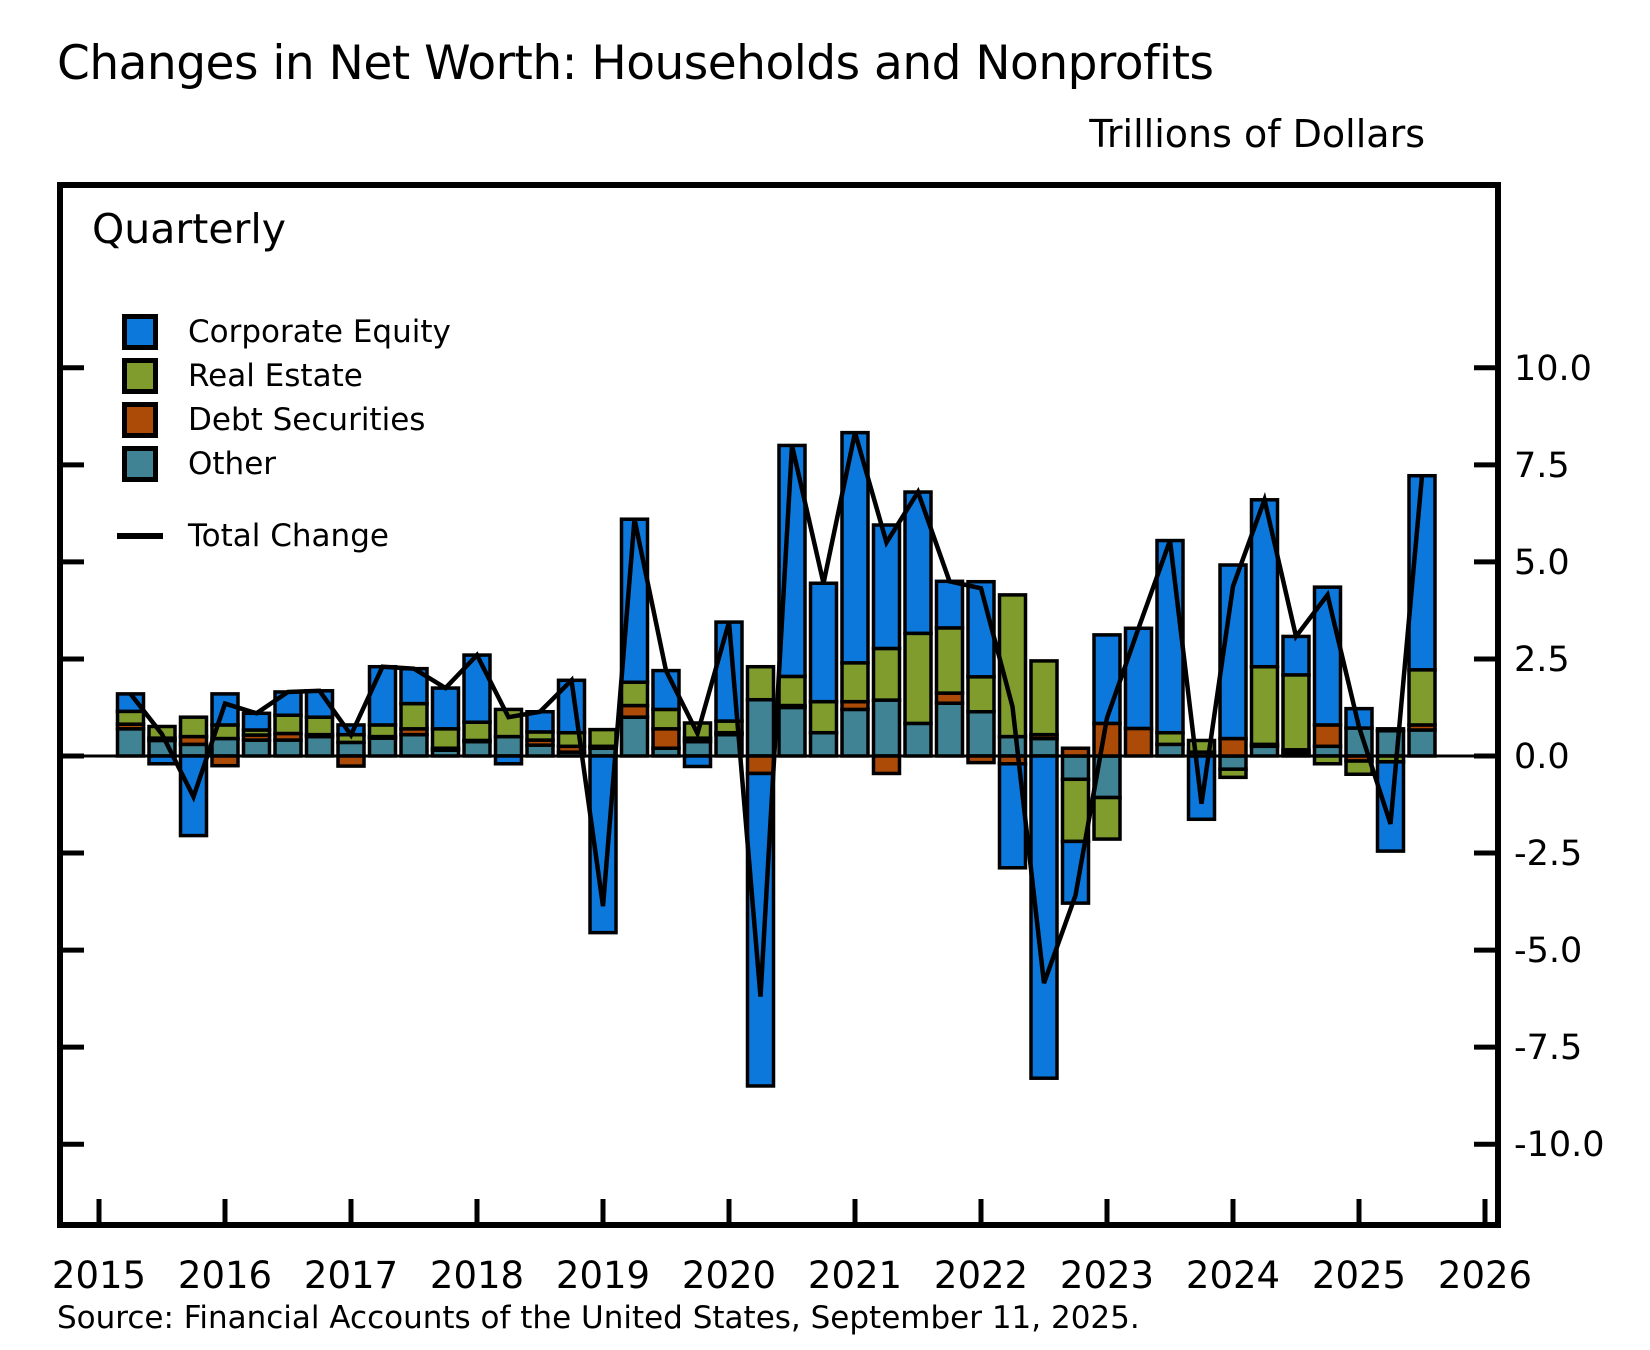  What do you see at coordinates (981, 1275) in the screenshot?
I see `x-tick-label: 2022` at bounding box center [981, 1275].